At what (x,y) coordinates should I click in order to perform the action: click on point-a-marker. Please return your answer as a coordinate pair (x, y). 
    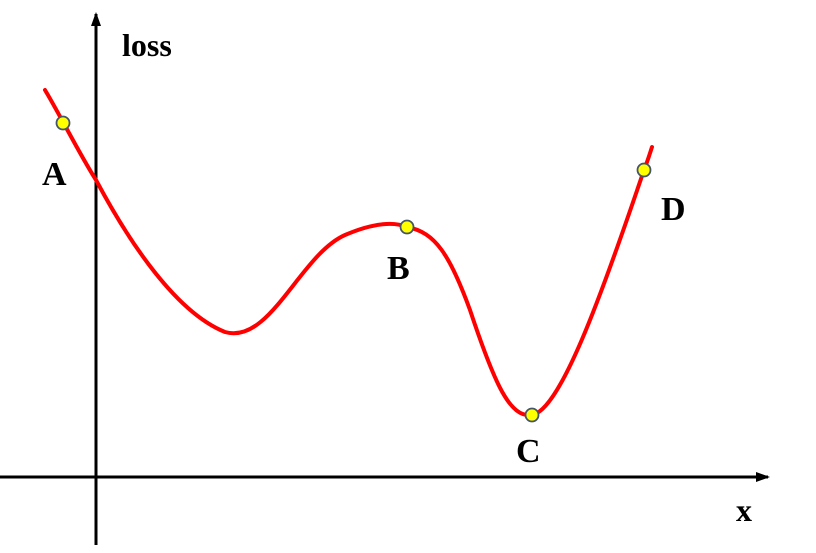
    Looking at the image, I should click on (63, 123).